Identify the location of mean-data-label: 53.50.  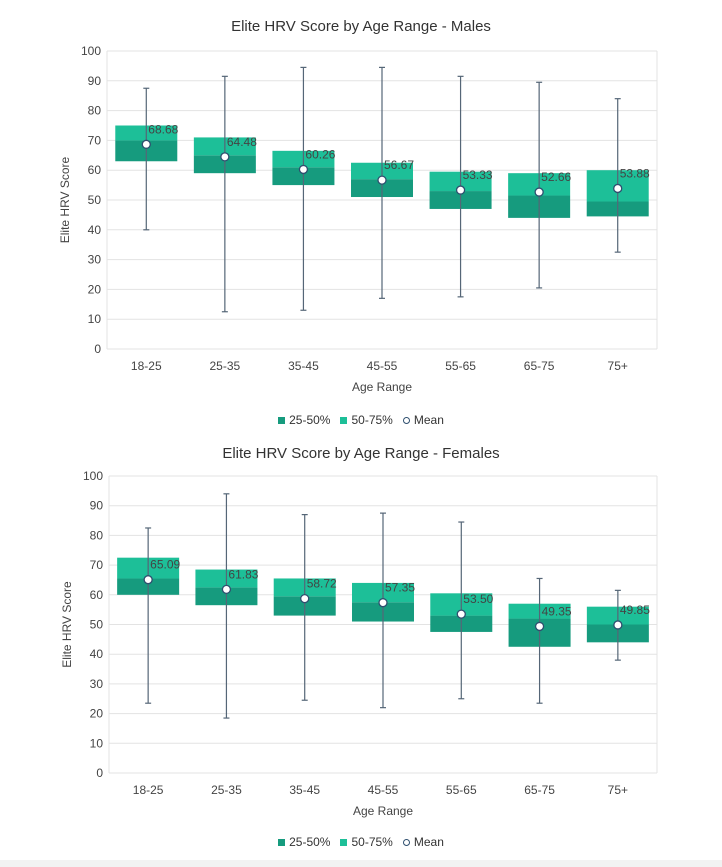
(478, 599).